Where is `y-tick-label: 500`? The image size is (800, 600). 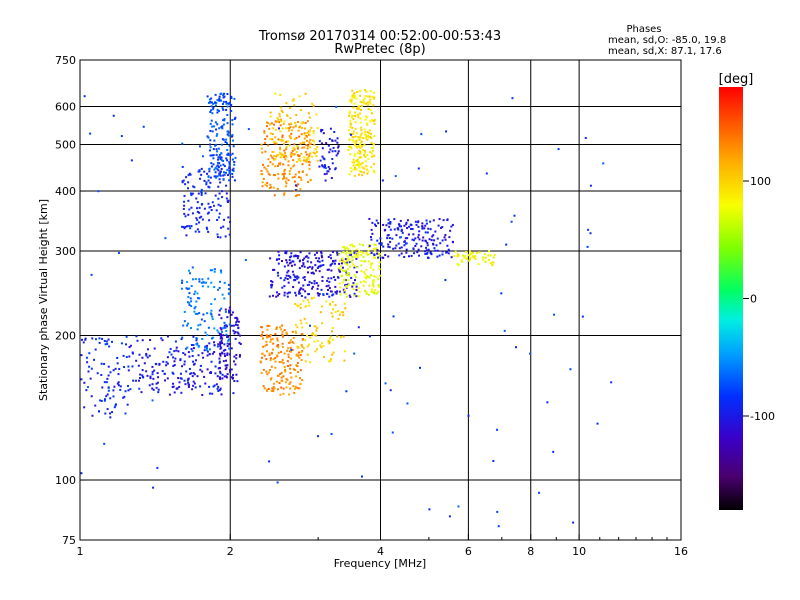
y-tick-label: 500 is located at coordinates (65, 145).